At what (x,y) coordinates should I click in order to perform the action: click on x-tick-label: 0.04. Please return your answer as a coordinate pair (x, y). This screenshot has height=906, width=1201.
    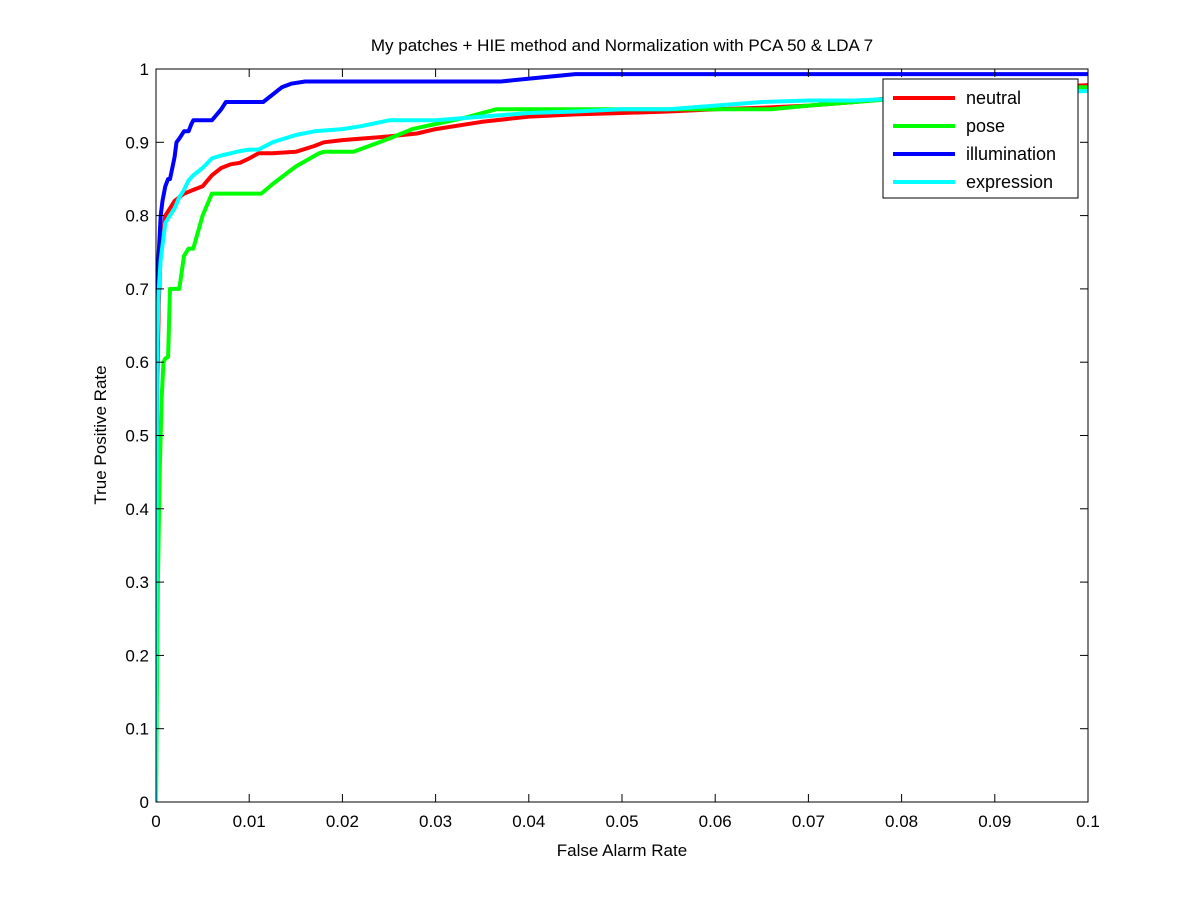
    Looking at the image, I should click on (528, 821).